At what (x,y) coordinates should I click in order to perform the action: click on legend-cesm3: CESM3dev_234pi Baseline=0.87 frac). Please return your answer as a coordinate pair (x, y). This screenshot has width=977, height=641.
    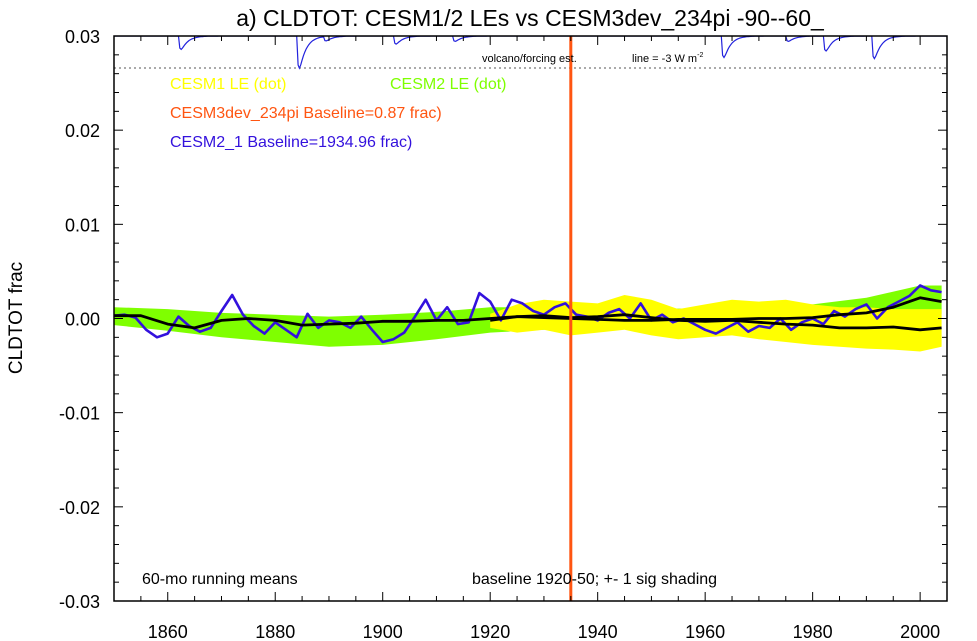
    Looking at the image, I should click on (306, 113).